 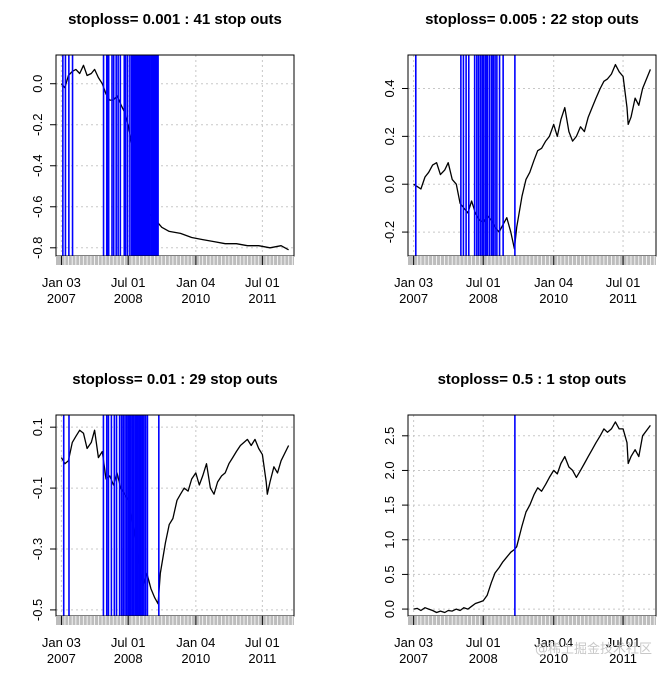 What do you see at coordinates (593, 649) in the screenshot?
I see `watermark: @稀土掘金技术社区` at bounding box center [593, 649].